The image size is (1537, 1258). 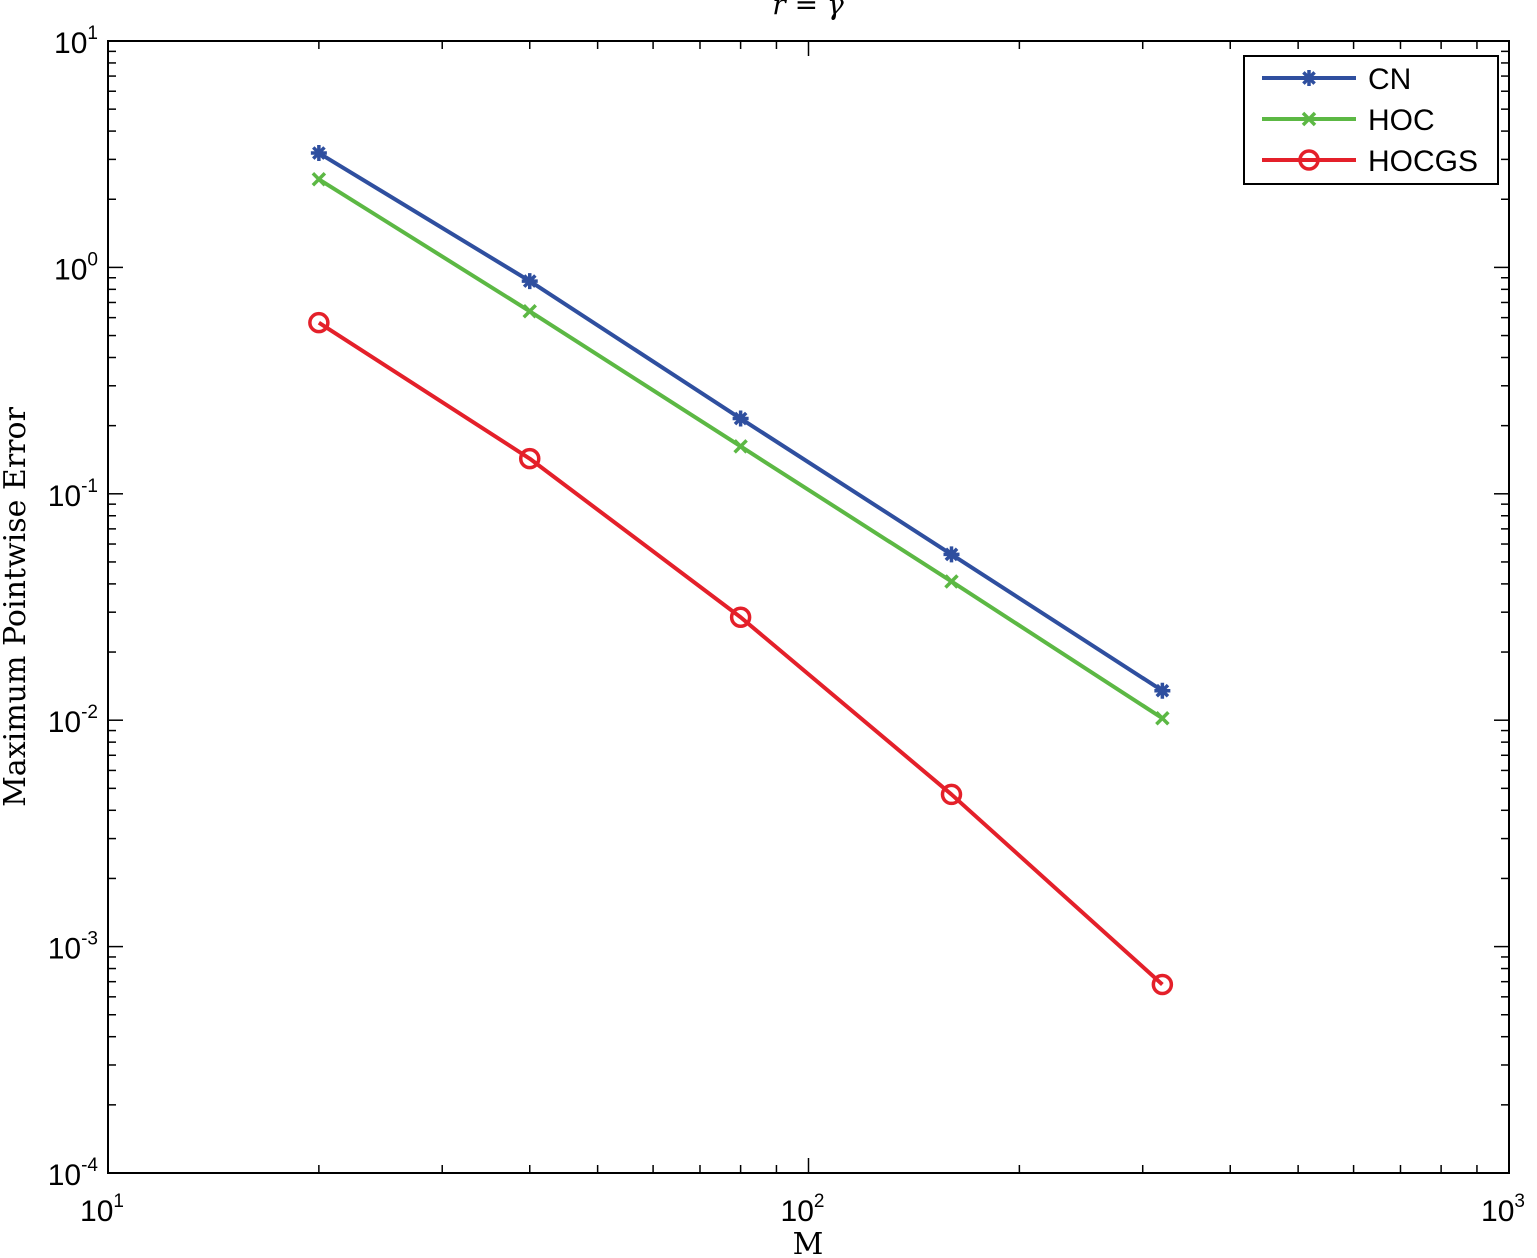 I want to click on chart-title: r = γ, so click(x=808, y=10).